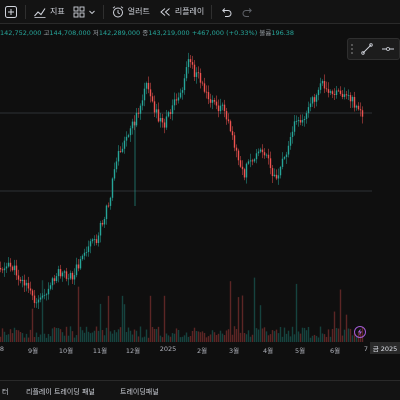 This screenshot has height=400, width=400. What do you see at coordinates (60, 392) in the screenshot?
I see `tab-replay-trading-panel: 리플레이 트레이딩 패널` at bounding box center [60, 392].